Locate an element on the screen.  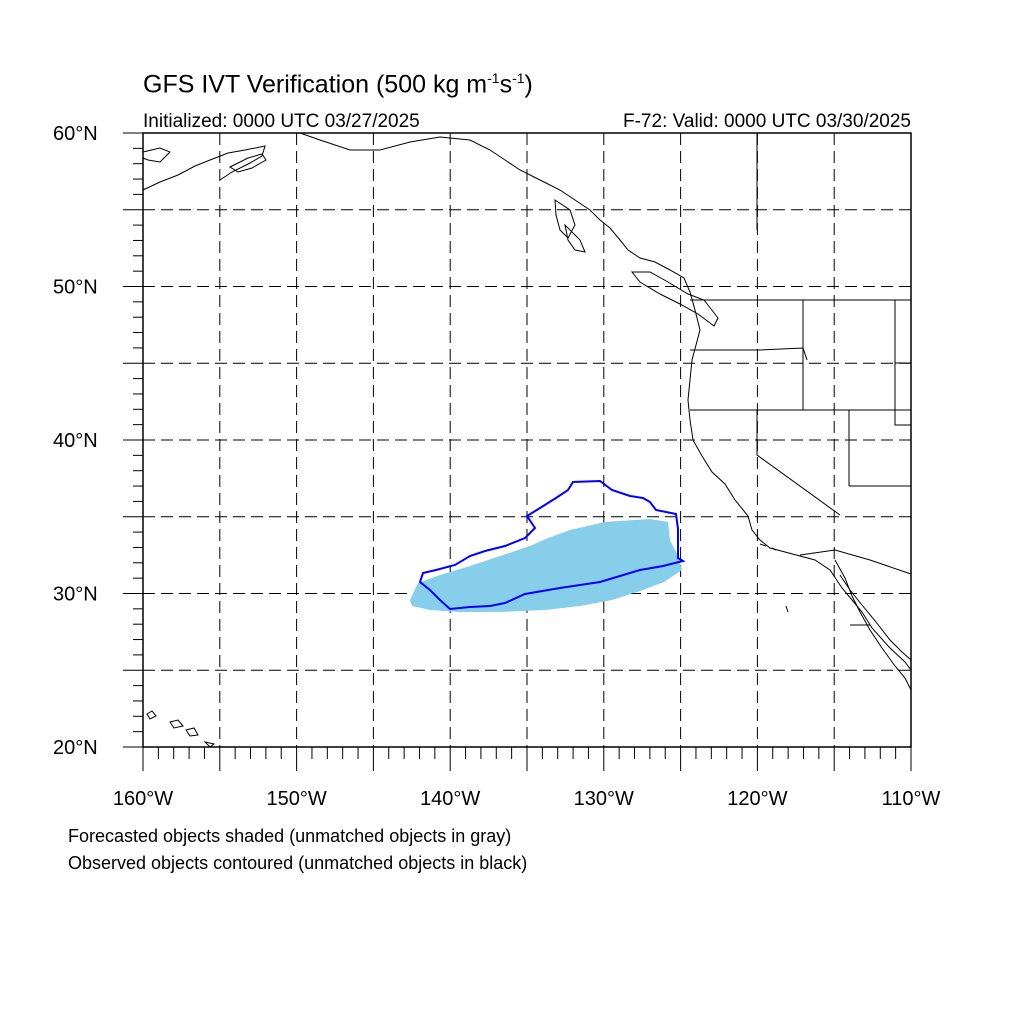
us-mexico-border is located at coordinates (855, 562).